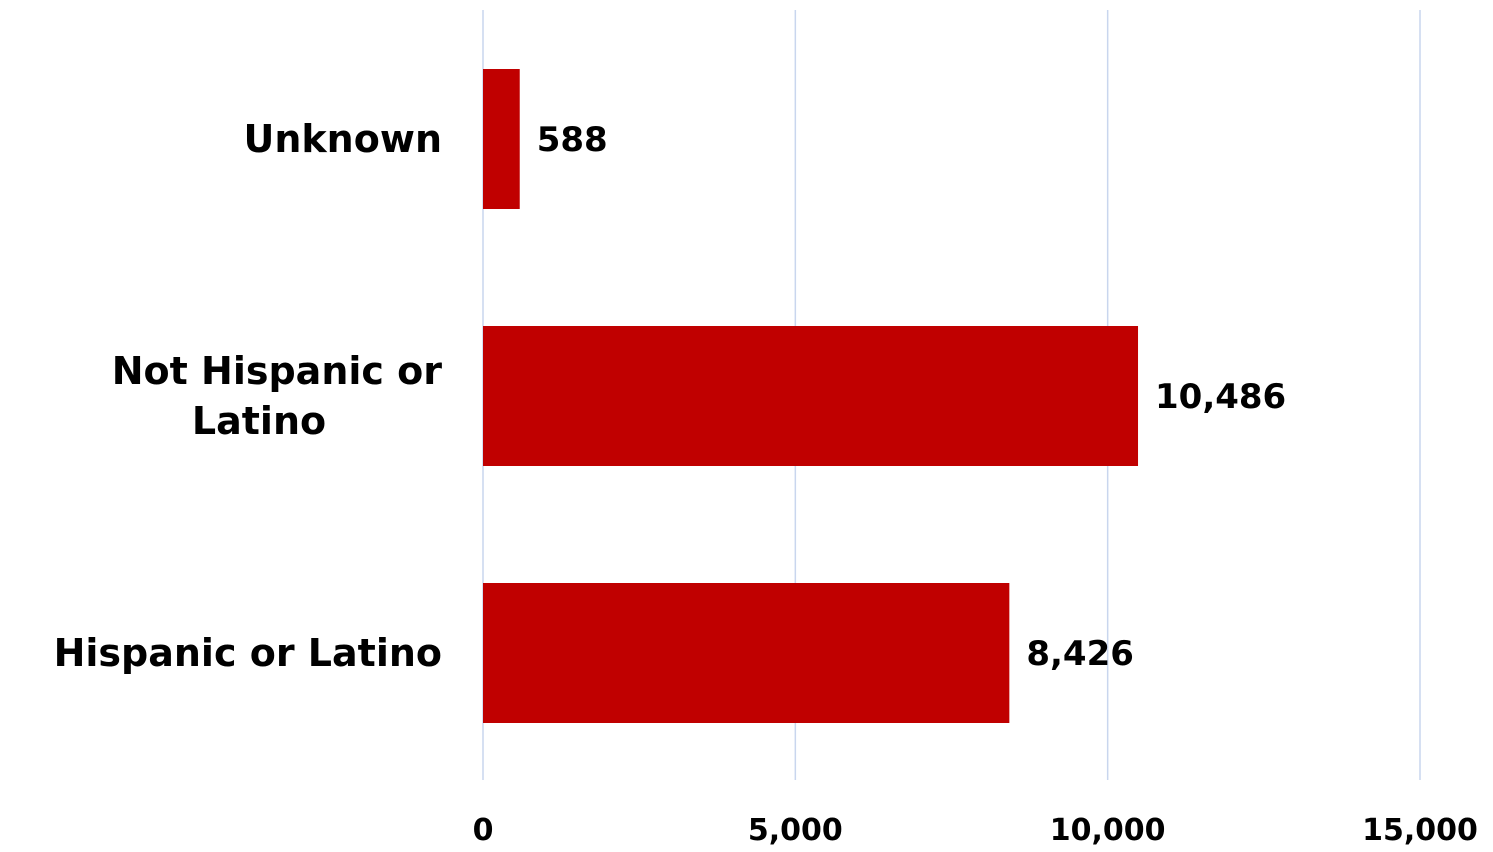 The width and height of the screenshot is (1493, 852). Describe the element at coordinates (259, 421) in the screenshot. I see `category-label-line: Latino` at that location.